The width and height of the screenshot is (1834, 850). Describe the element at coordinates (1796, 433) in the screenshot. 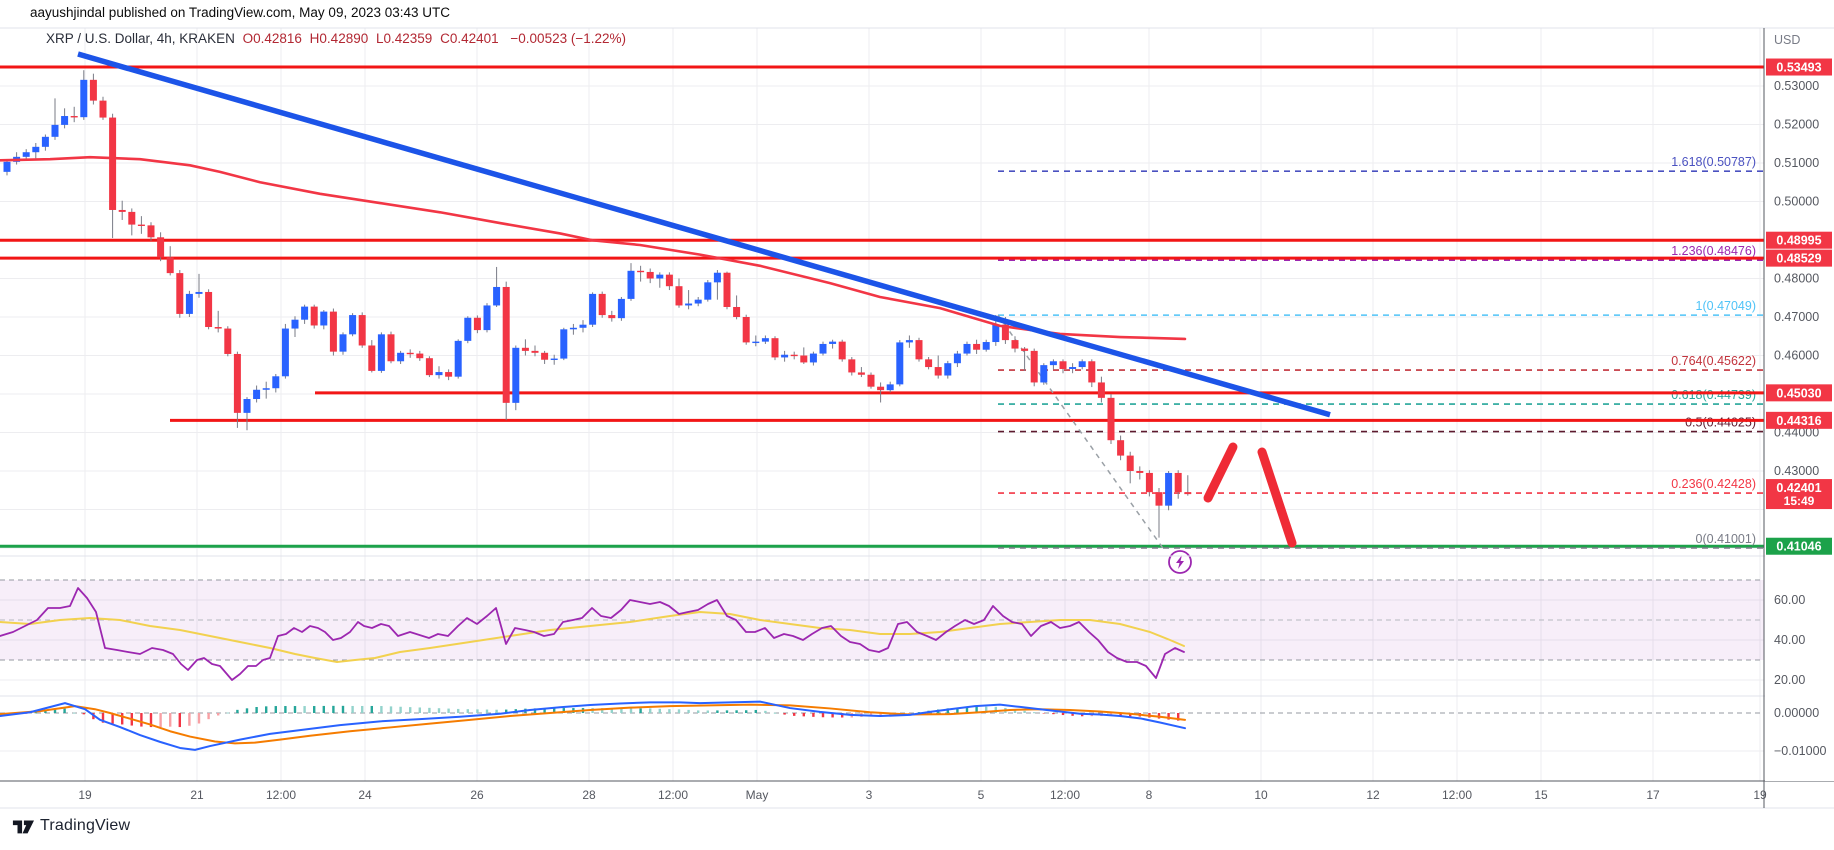

I see `price-tick-label: 0.44000` at that location.